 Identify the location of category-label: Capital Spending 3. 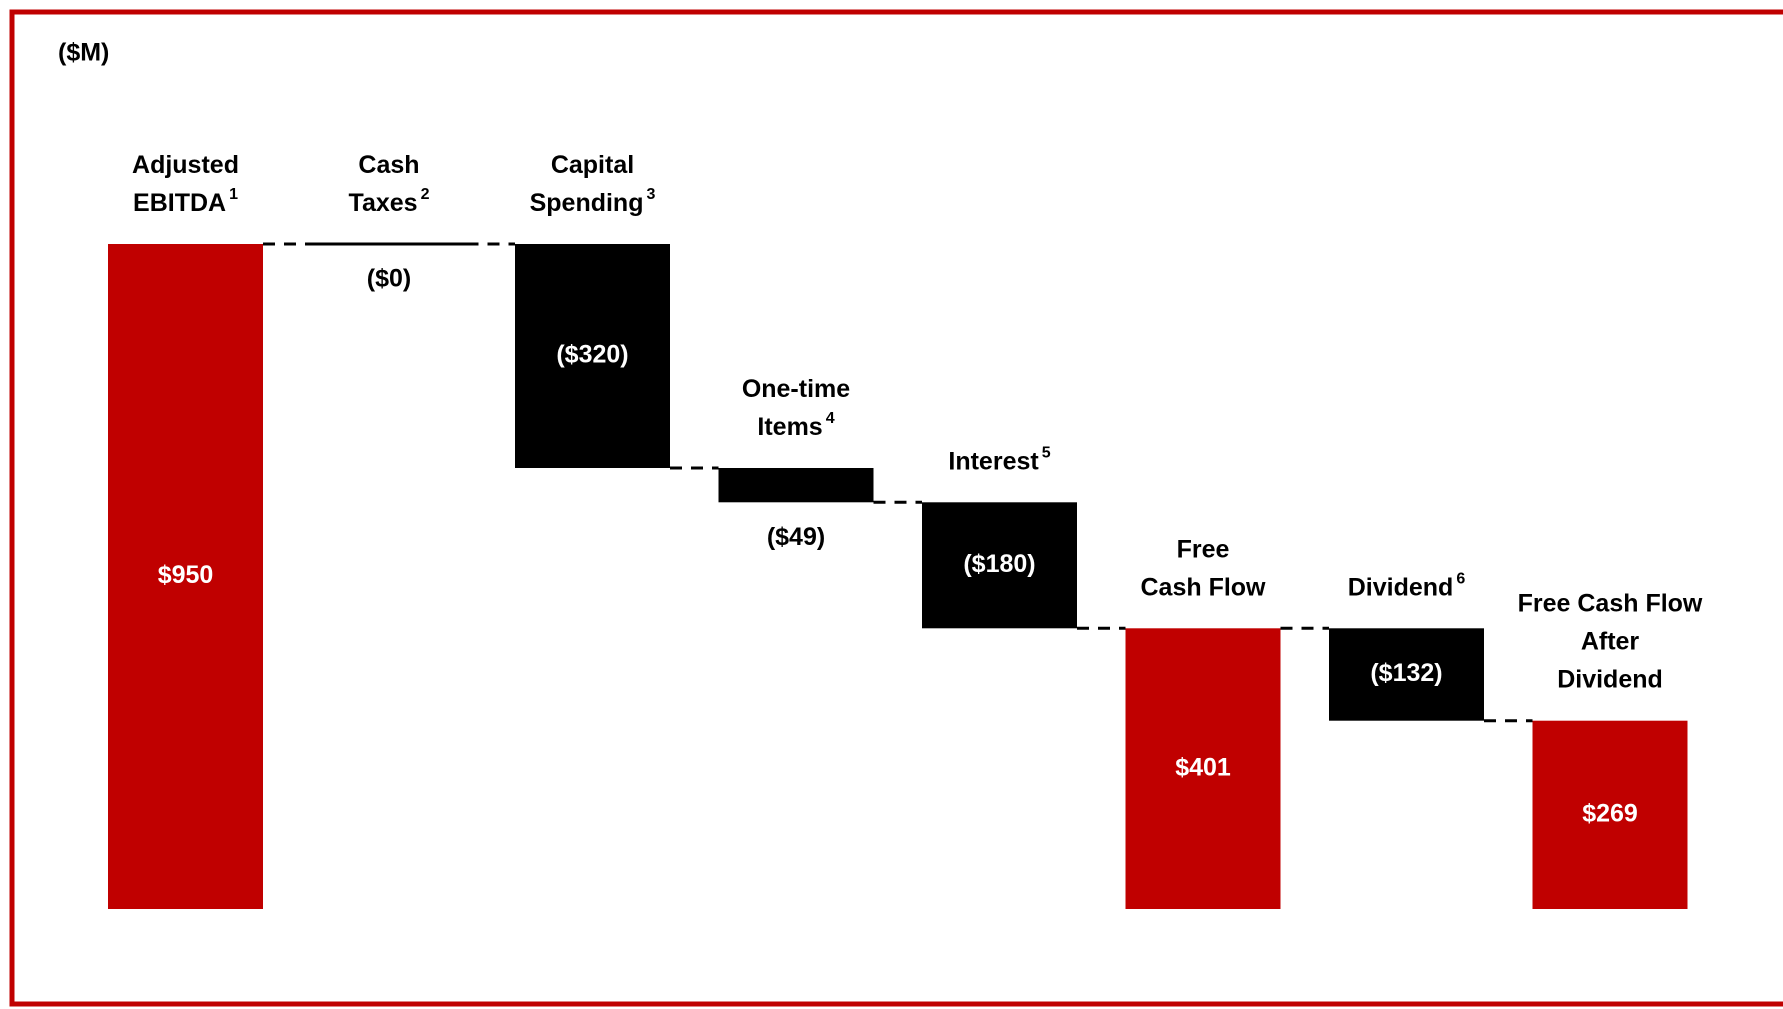
(593, 184).